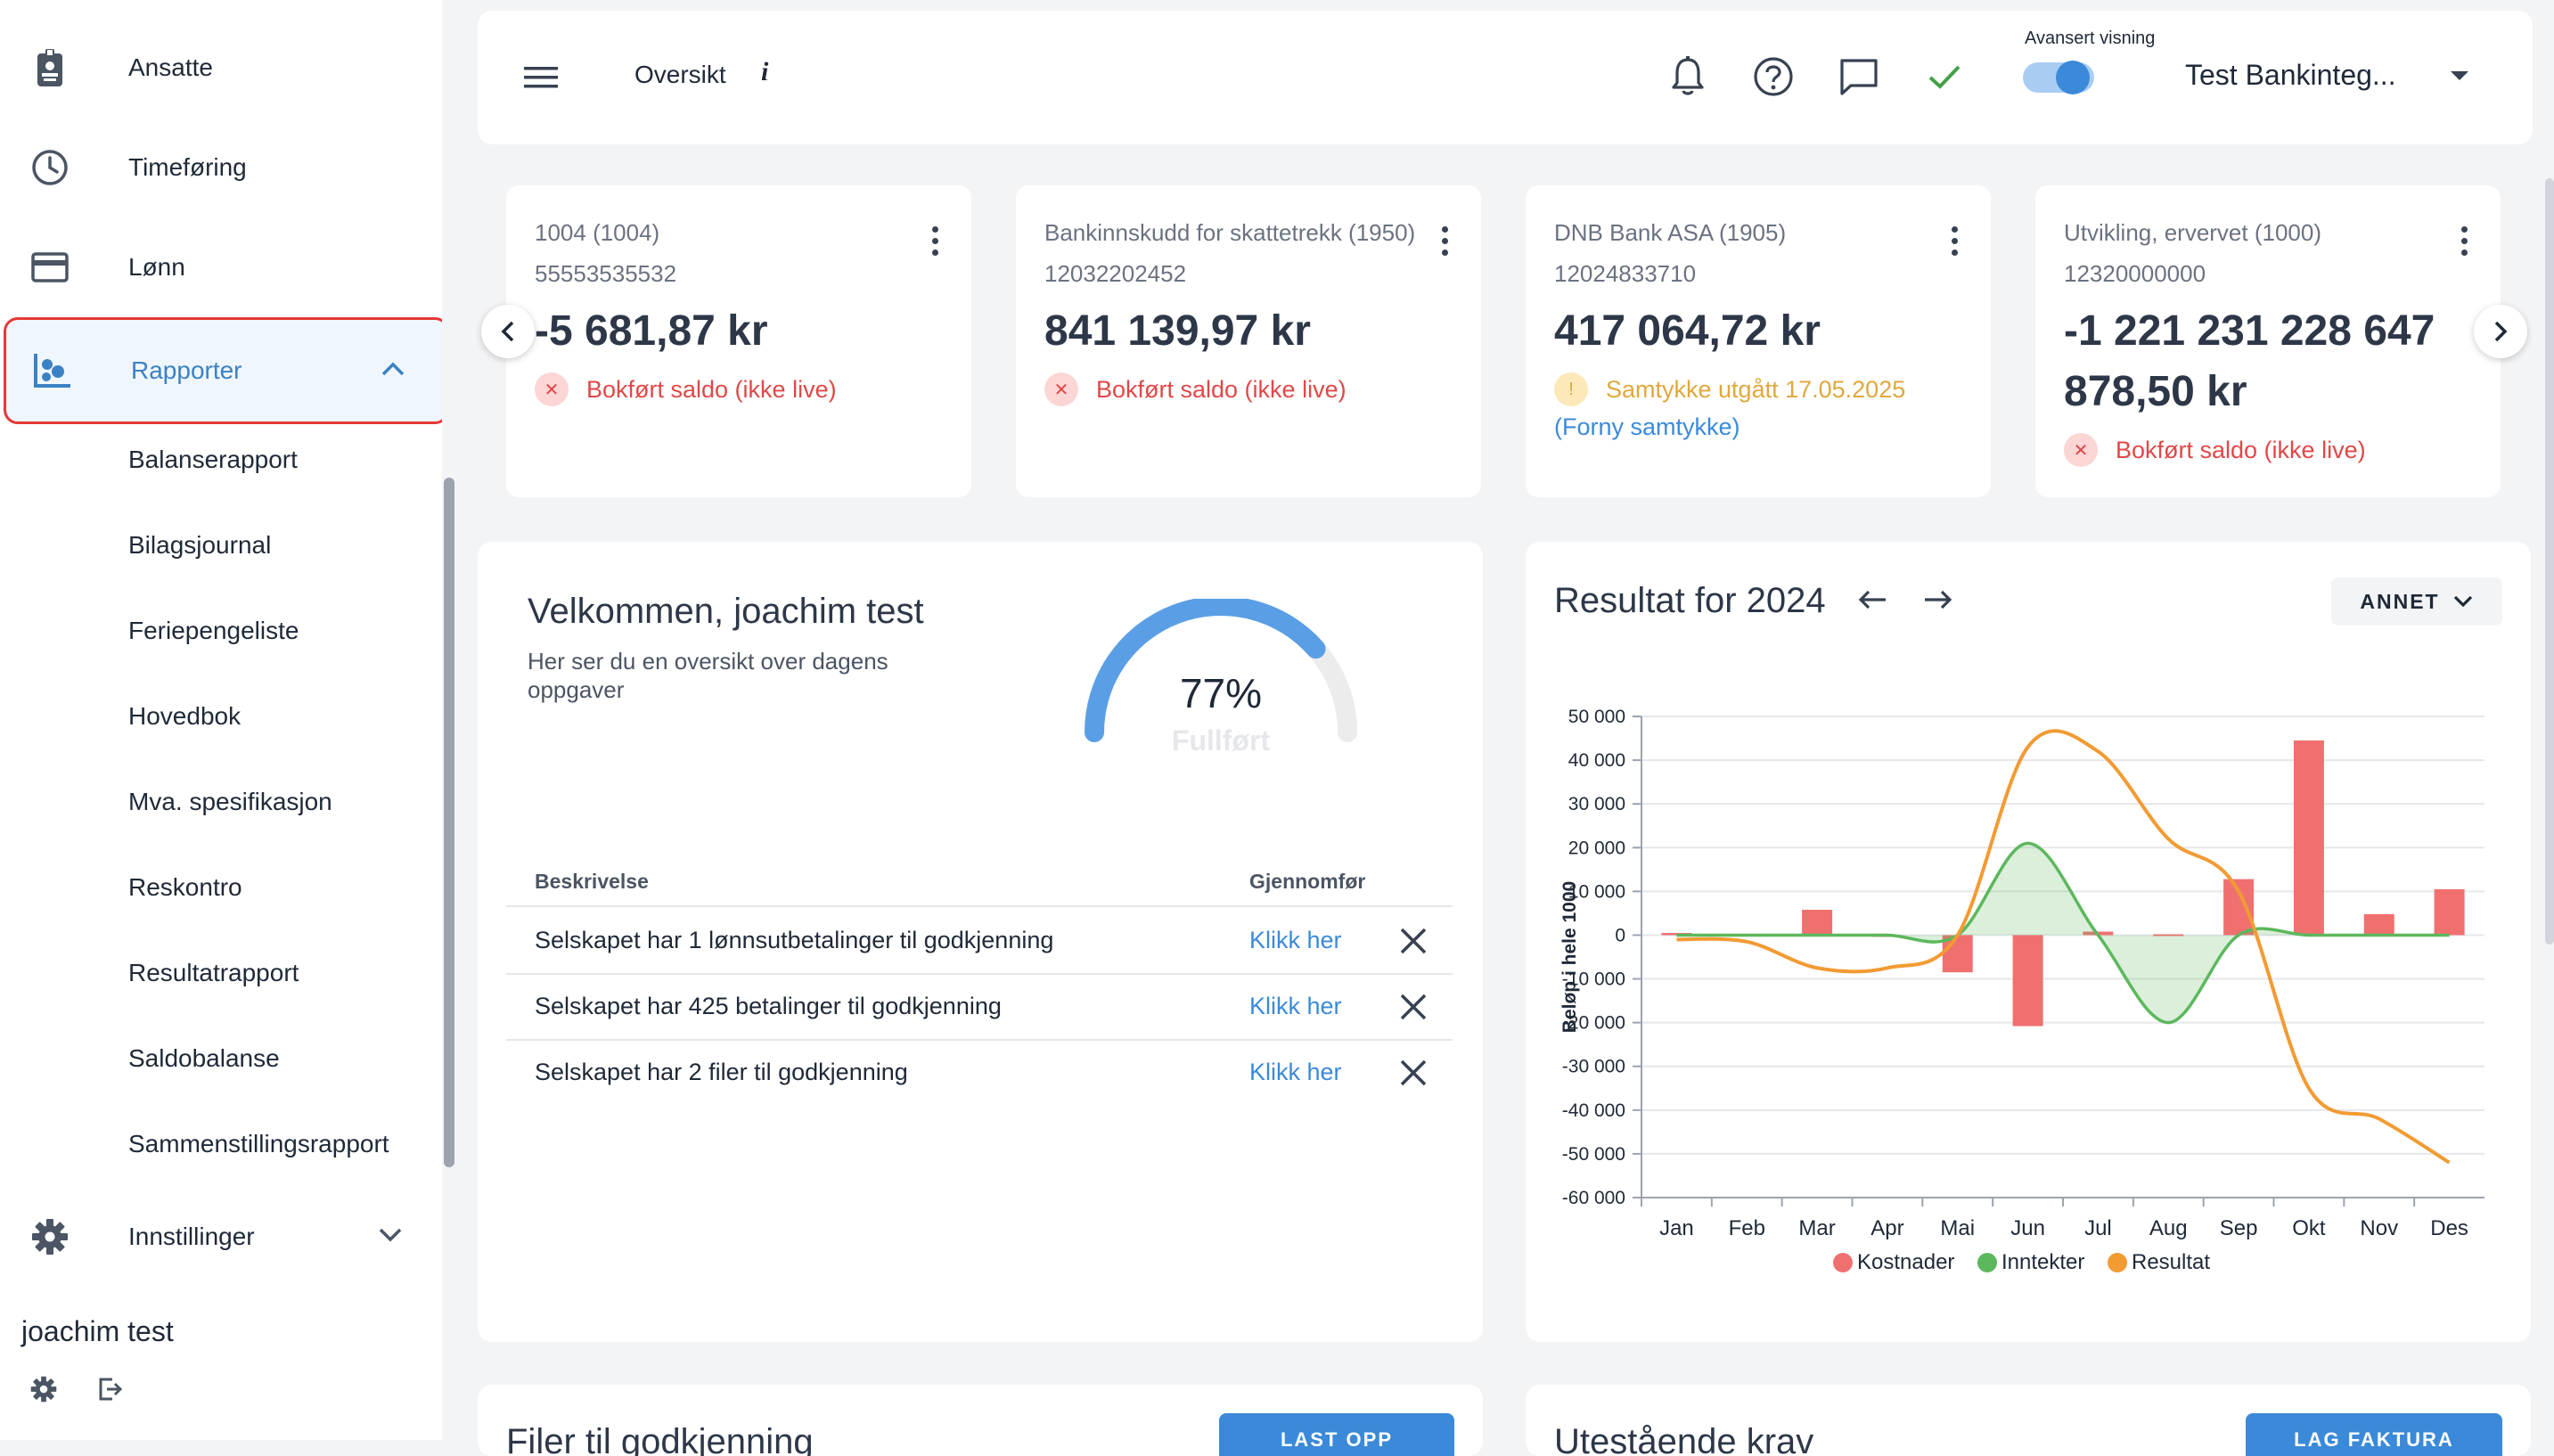  I want to click on logout-icon, so click(109, 1391).